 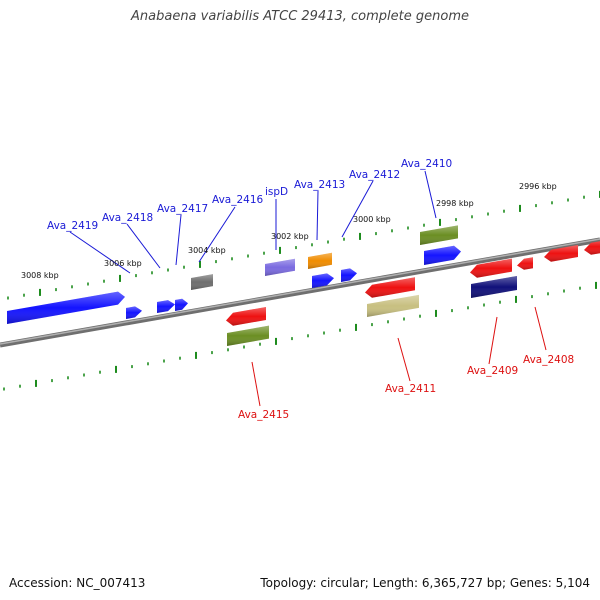 I want to click on gene-label-forward: Ava_2410, so click(x=426, y=164).